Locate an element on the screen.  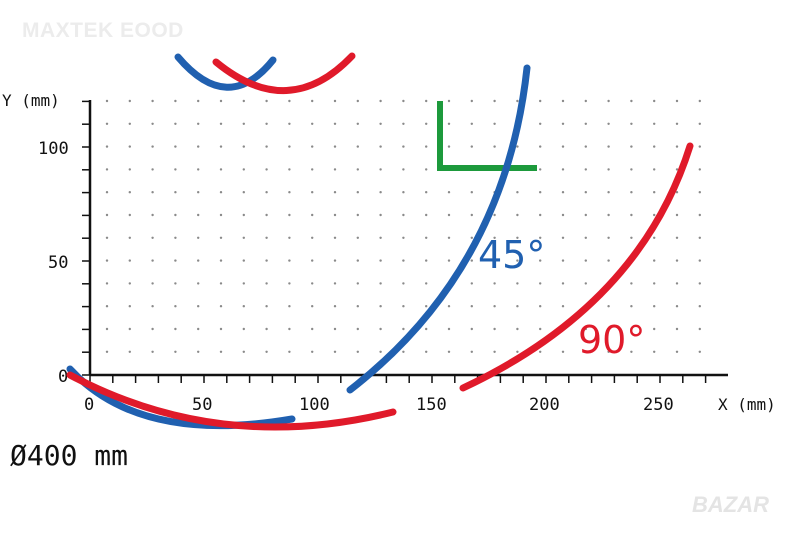
top-90-bend-curve is located at coordinates (284, 73).